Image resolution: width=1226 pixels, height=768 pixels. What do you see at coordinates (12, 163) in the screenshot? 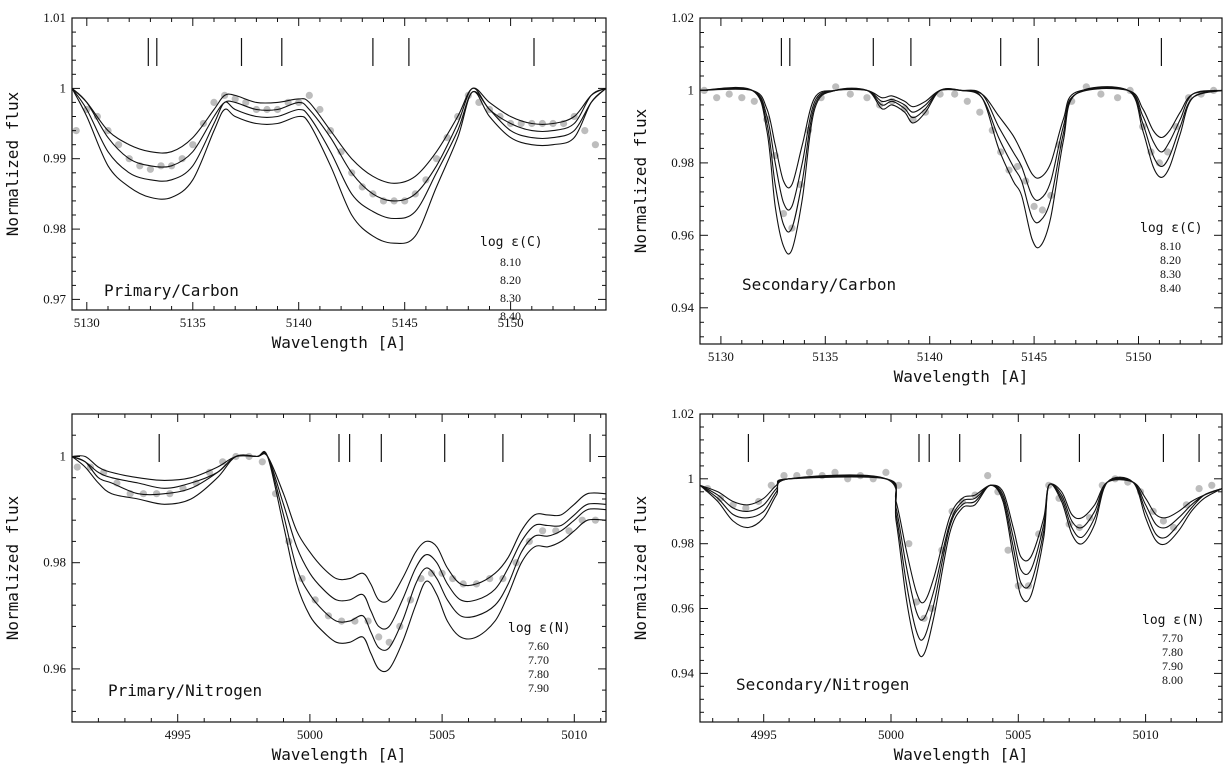
I see `y-axis-label: Normalized flux` at bounding box center [12, 163].